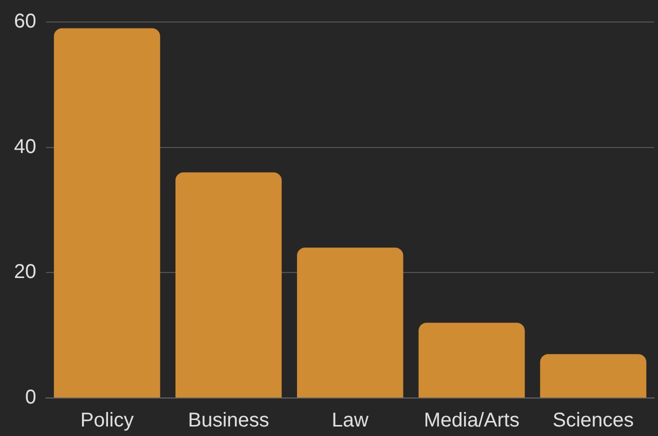  What do you see at coordinates (472, 421) in the screenshot?
I see `x-tick-label: Media/Arts` at bounding box center [472, 421].